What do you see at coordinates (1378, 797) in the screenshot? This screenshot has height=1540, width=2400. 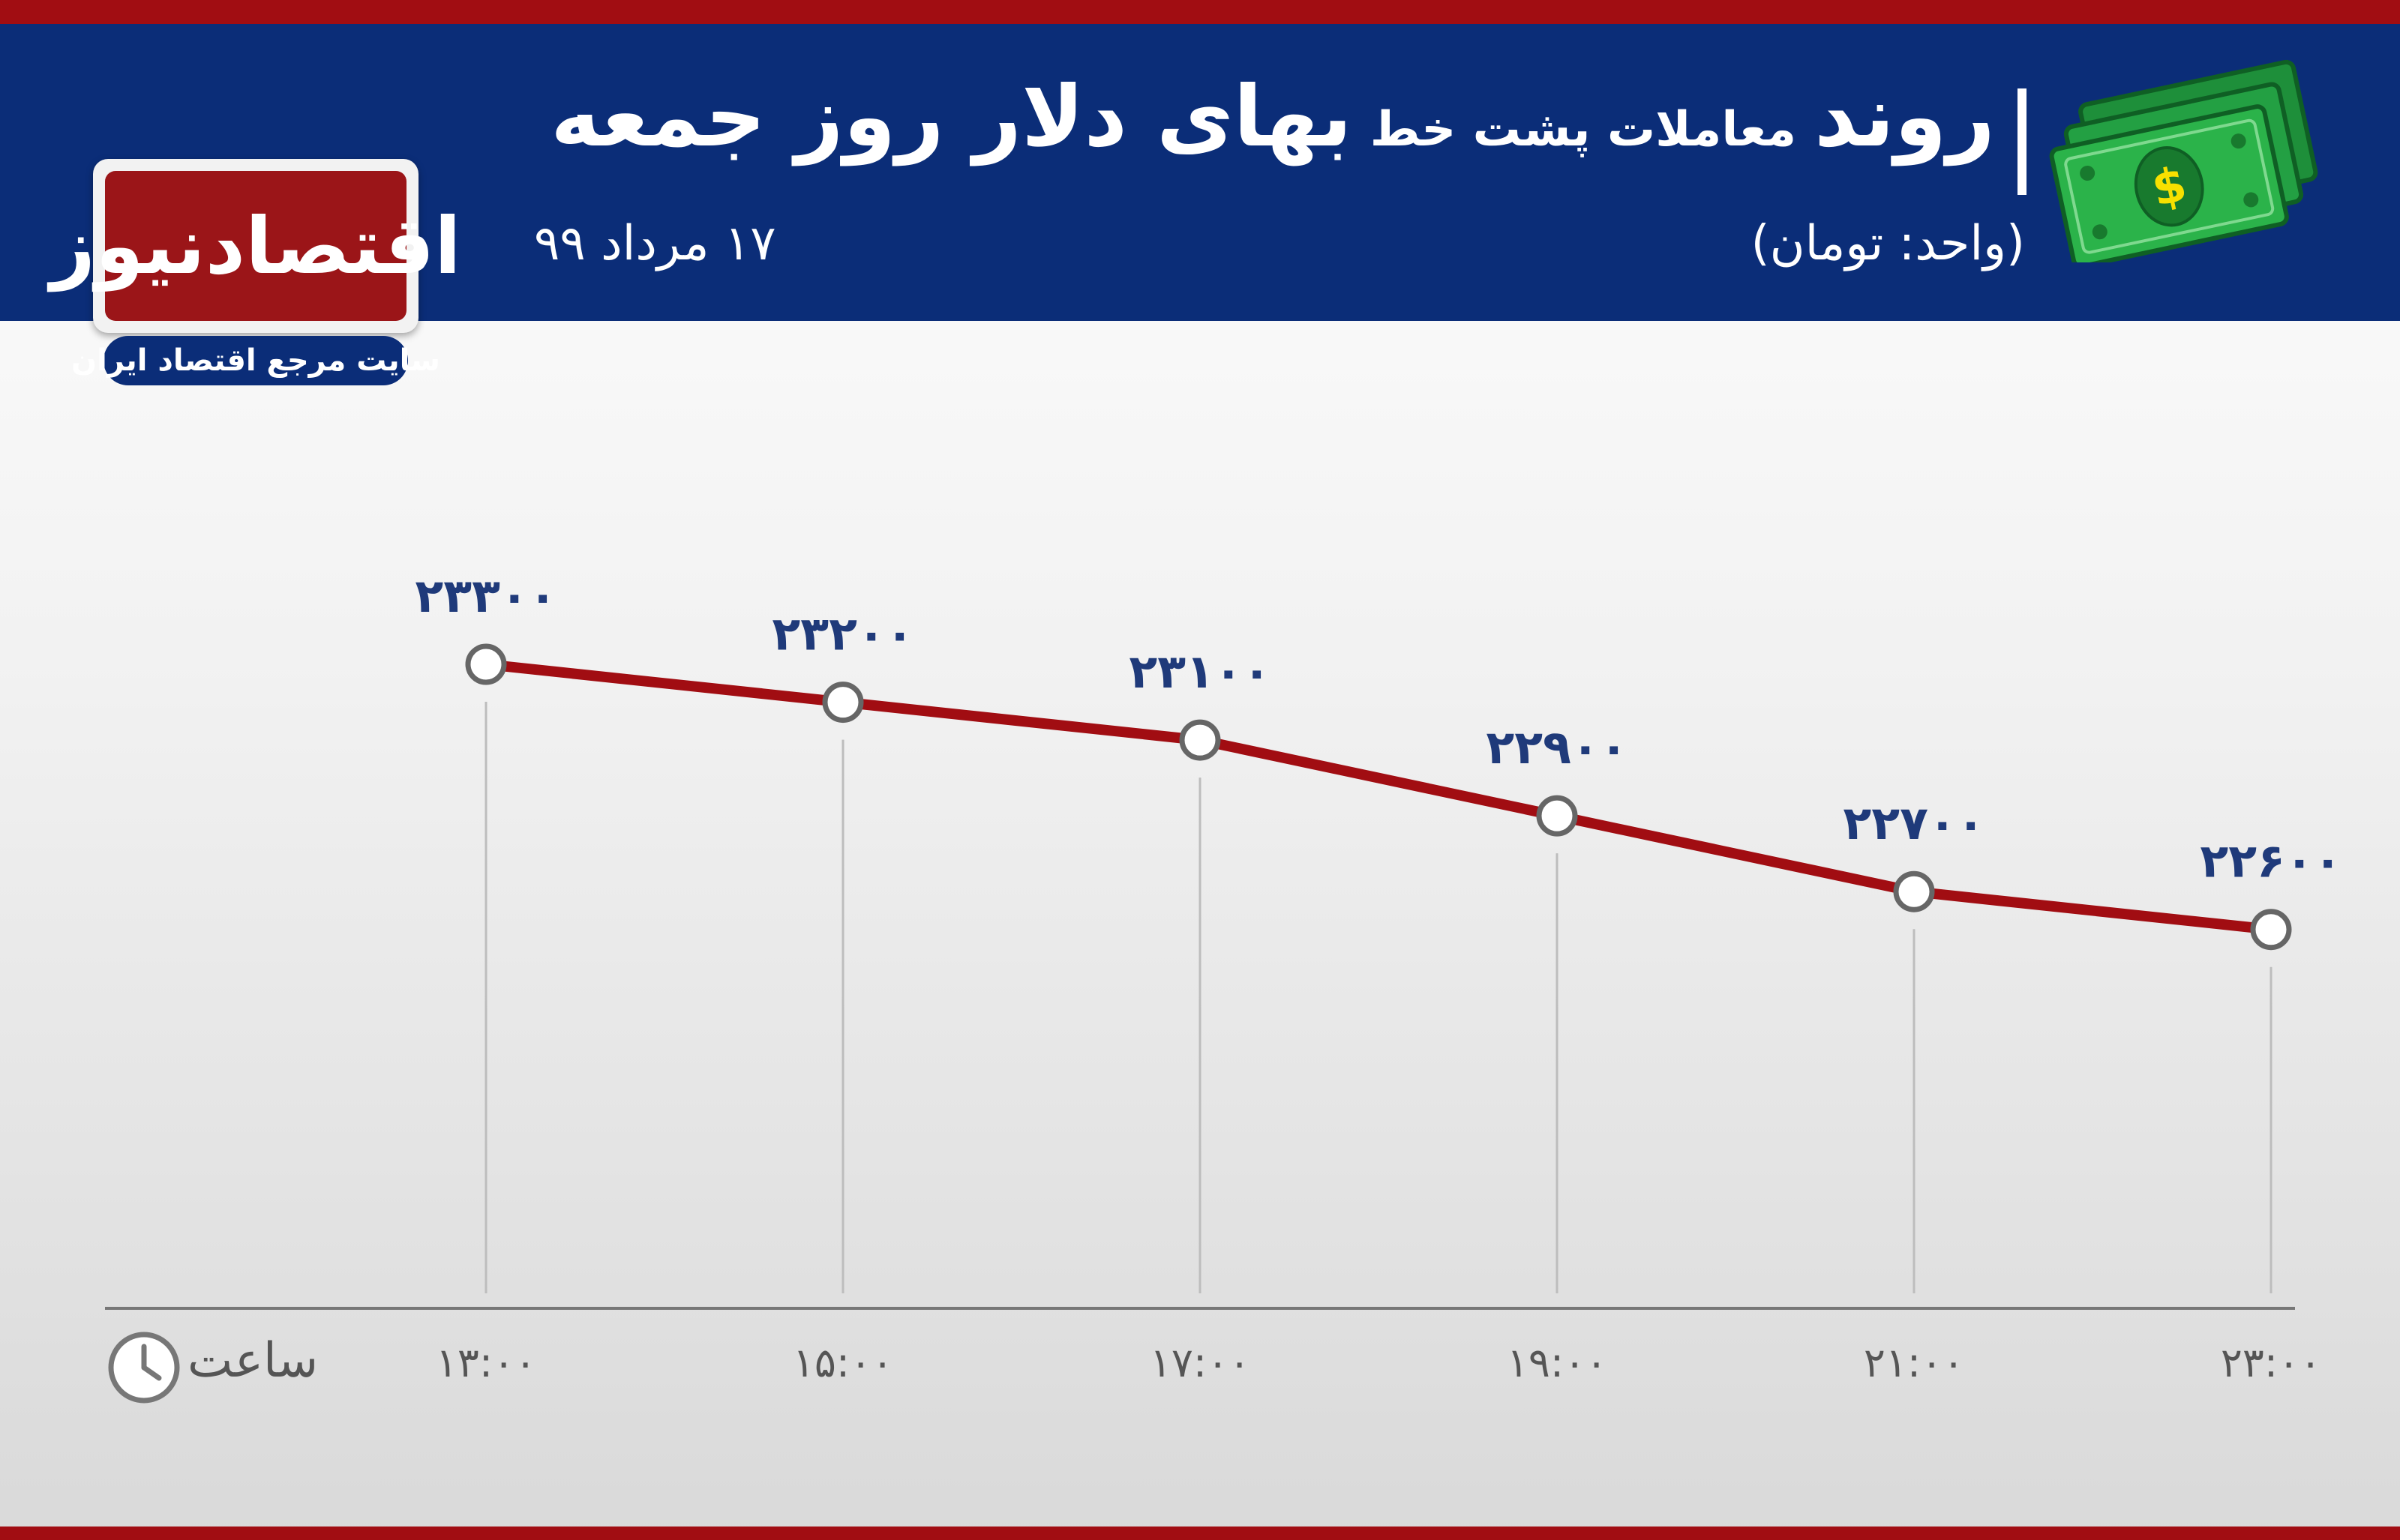 I see `series-line` at bounding box center [1378, 797].